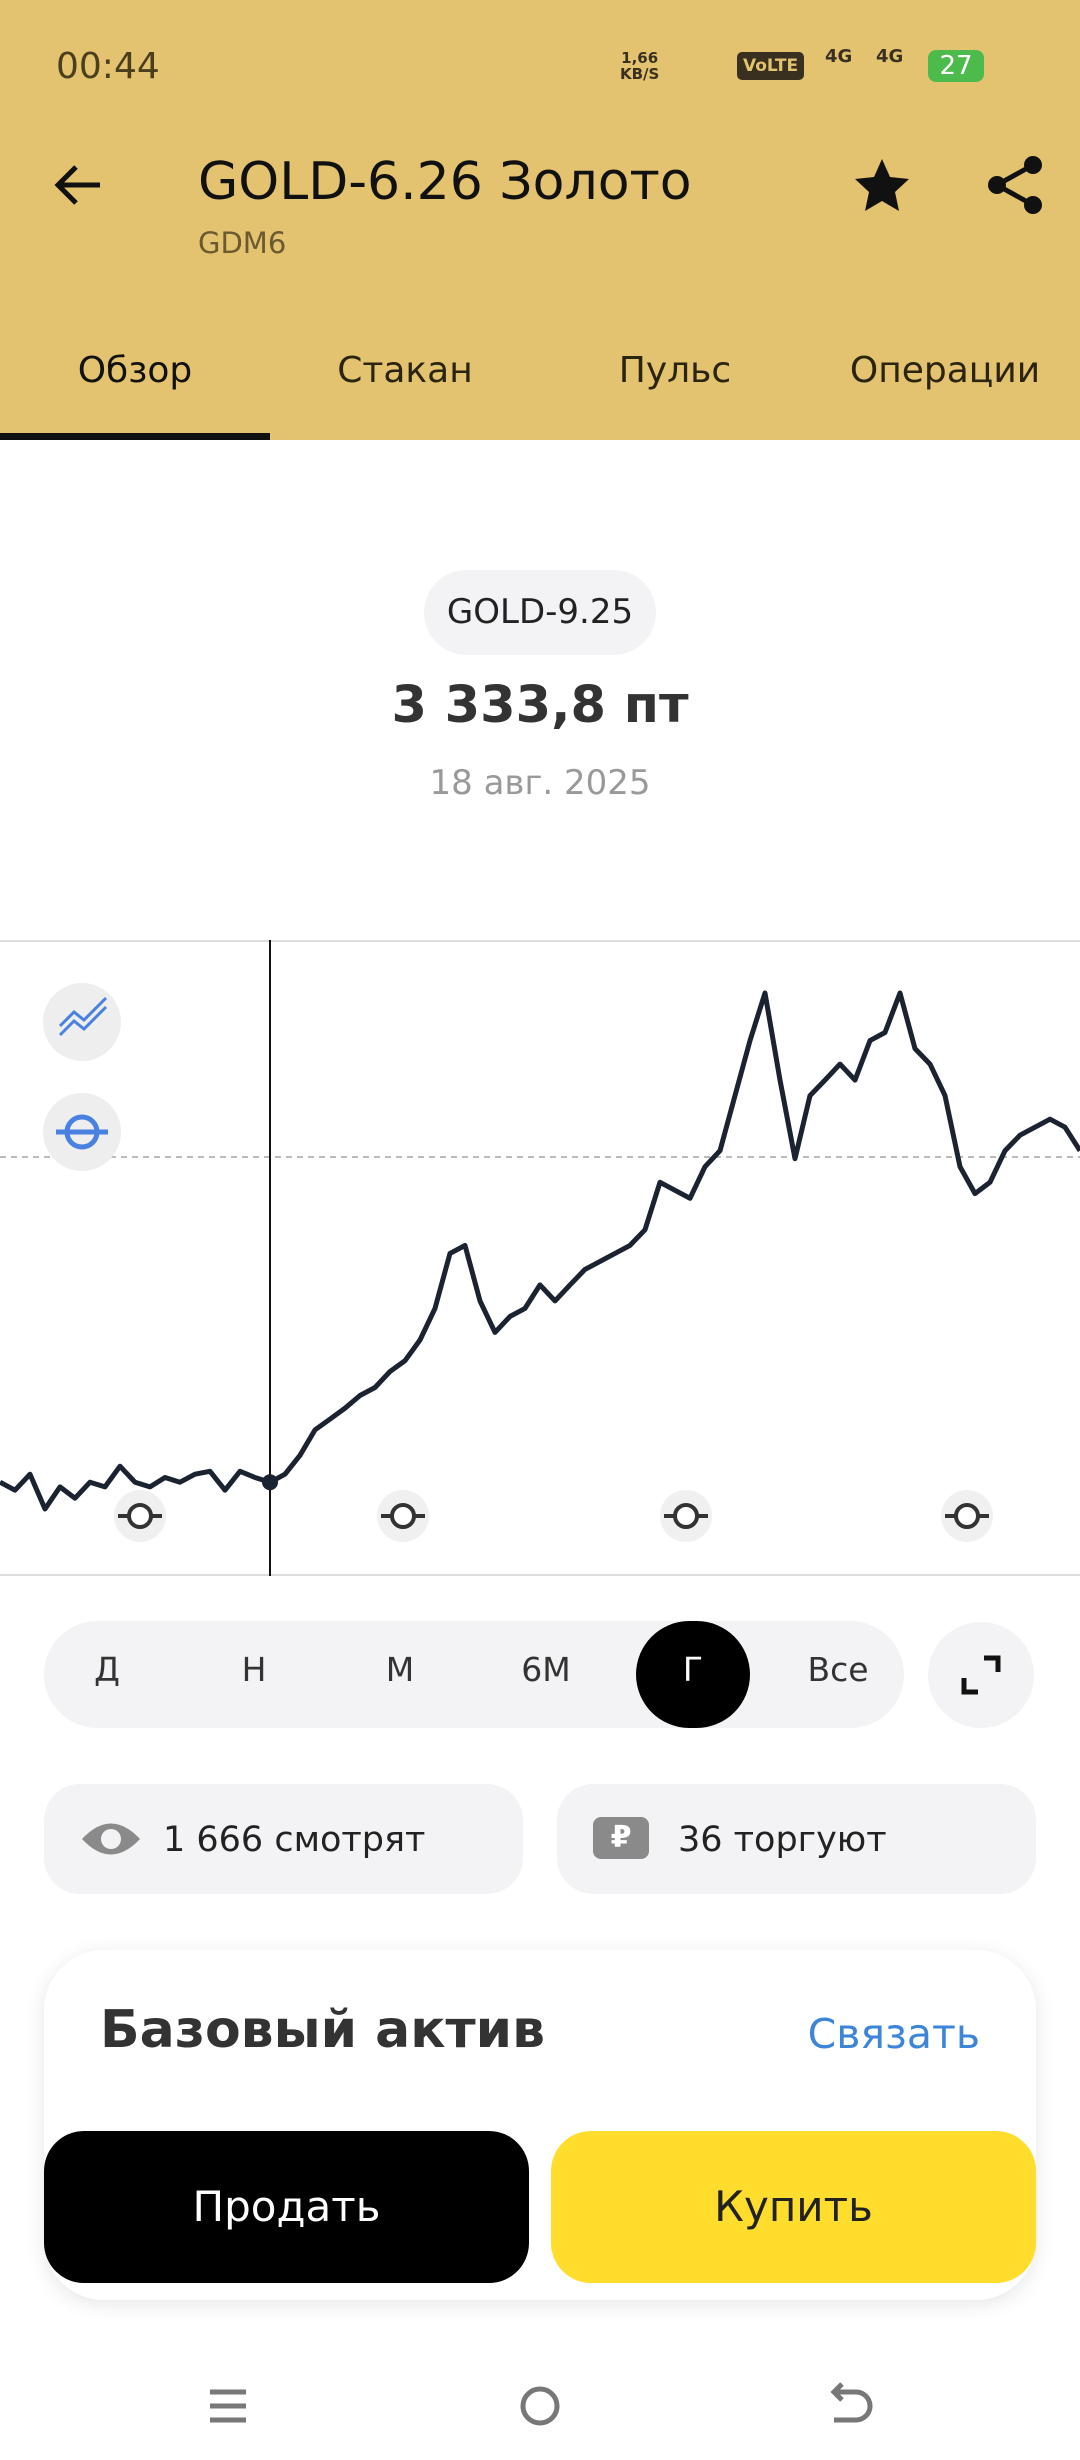  What do you see at coordinates (1017, 185) in the screenshot?
I see `share-button` at bounding box center [1017, 185].